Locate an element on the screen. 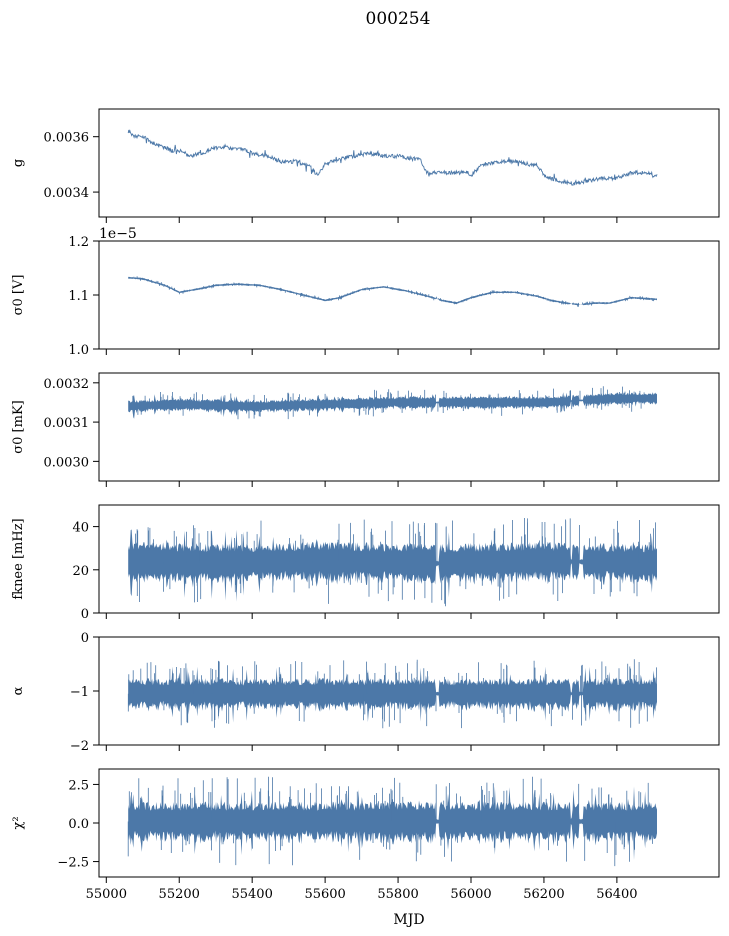 The image size is (729, 936). series-band-alpha is located at coordinates (392, 695).